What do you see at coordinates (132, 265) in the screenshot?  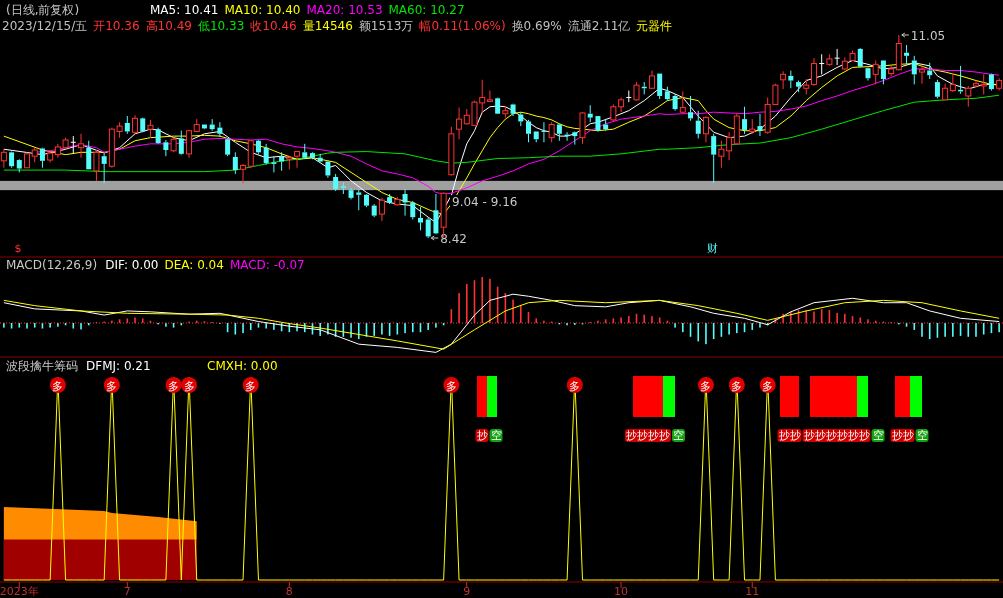 I see `text: DIF: 0.00` at bounding box center [132, 265].